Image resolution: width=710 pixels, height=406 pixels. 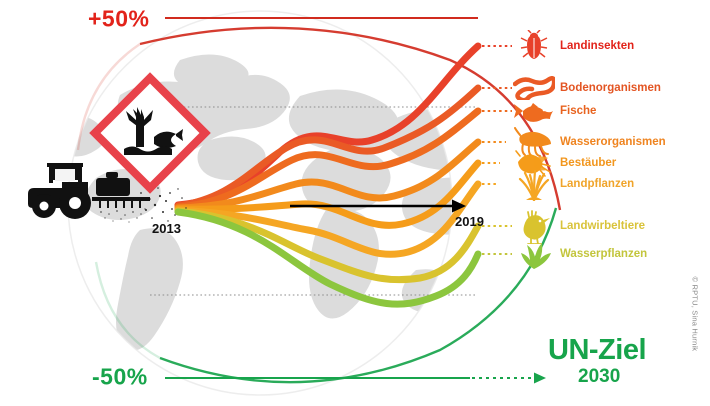 What do you see at coordinates (604, 254) in the screenshot?
I see `legend-label: Wasserpflanzen` at bounding box center [604, 254].